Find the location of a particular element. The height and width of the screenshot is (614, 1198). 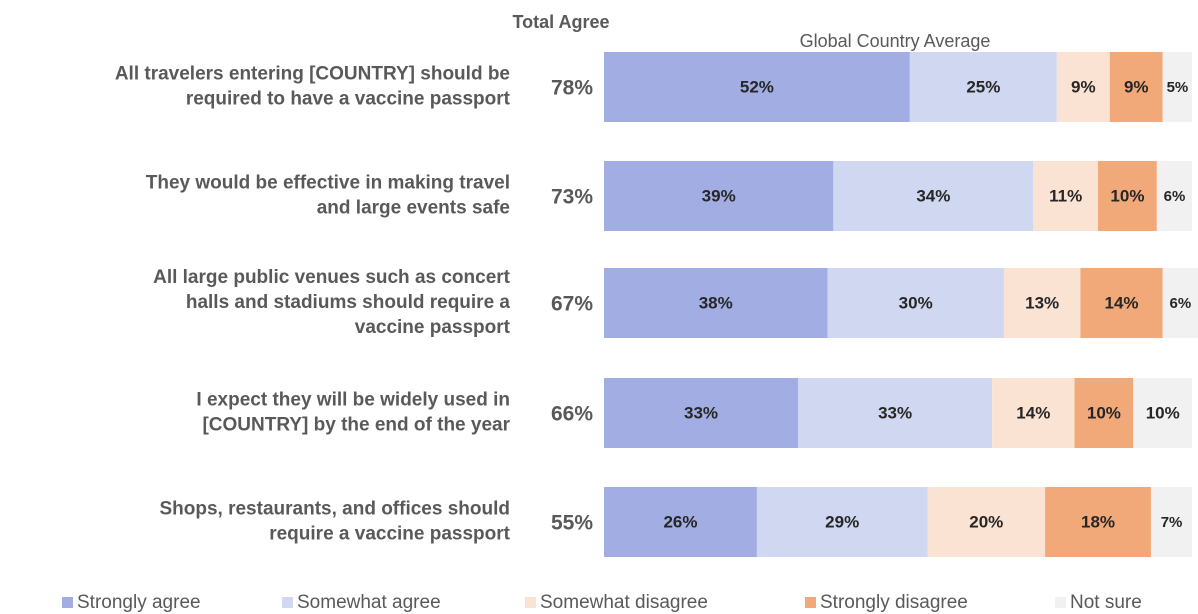

value-label: 7% is located at coordinates (1172, 522).